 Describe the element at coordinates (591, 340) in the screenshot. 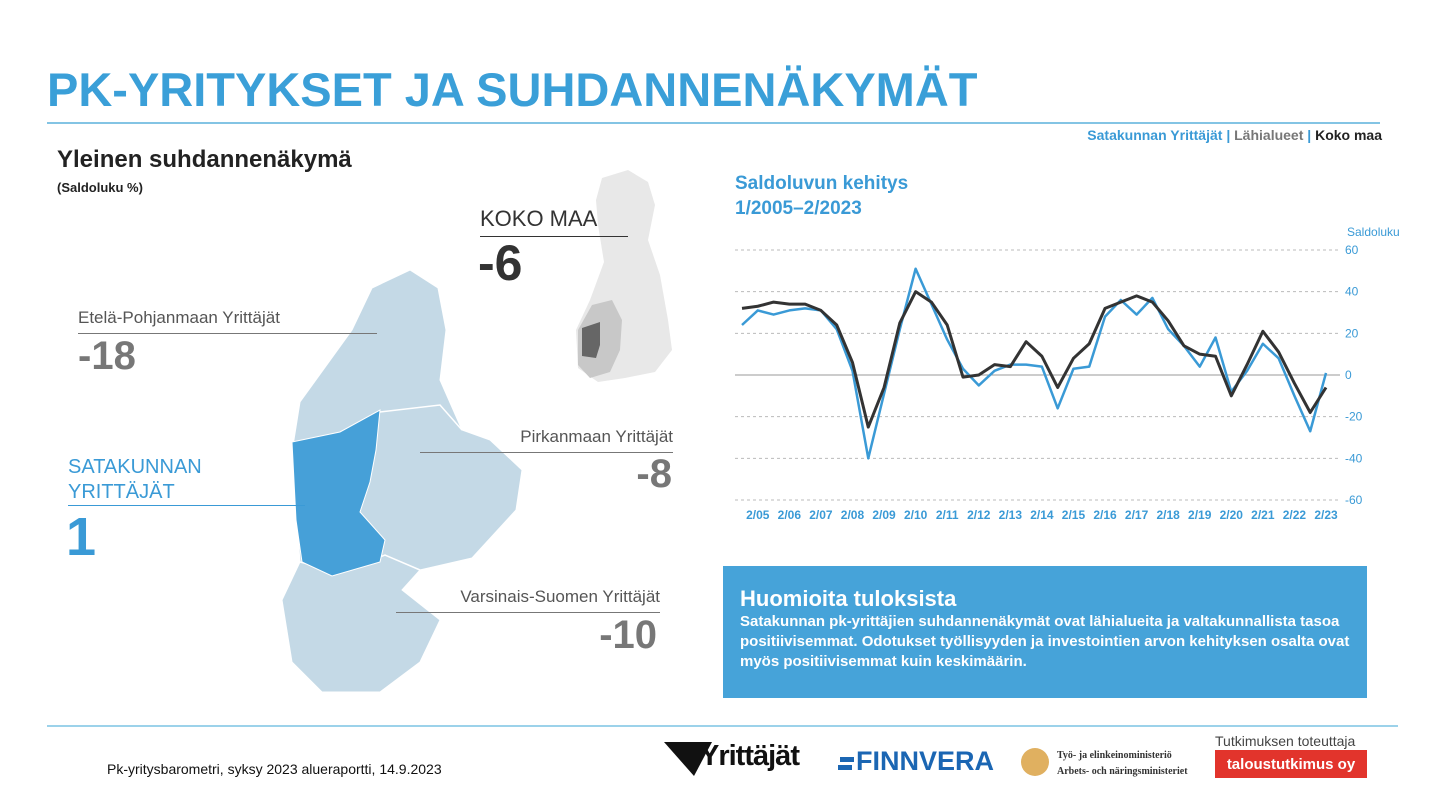

I see `satakunta-highlight` at that location.